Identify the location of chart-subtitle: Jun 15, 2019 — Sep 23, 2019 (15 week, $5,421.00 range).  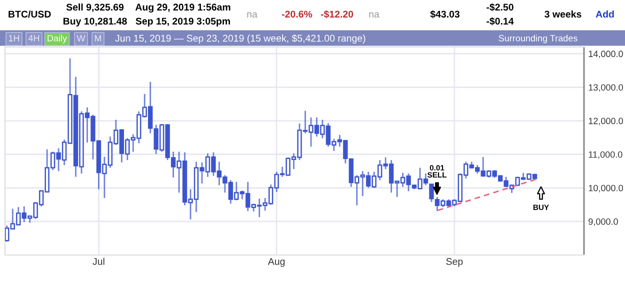
(240, 39).